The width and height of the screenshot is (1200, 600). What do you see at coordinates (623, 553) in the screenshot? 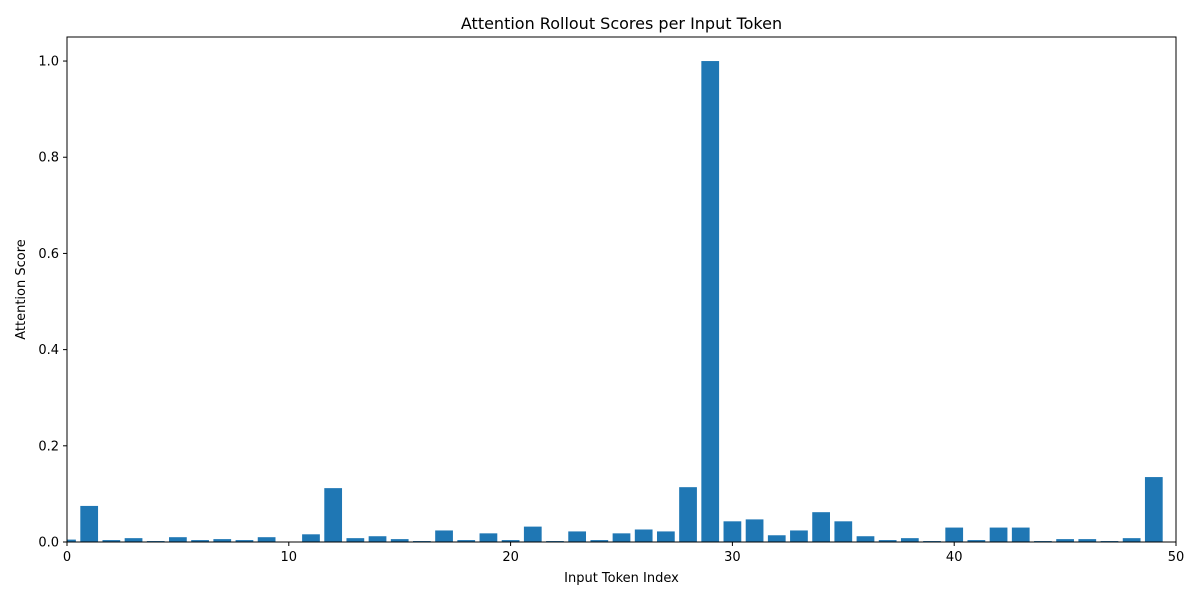
I see `x-axis-ticks: 0 10 20 30 40 50` at bounding box center [623, 553].